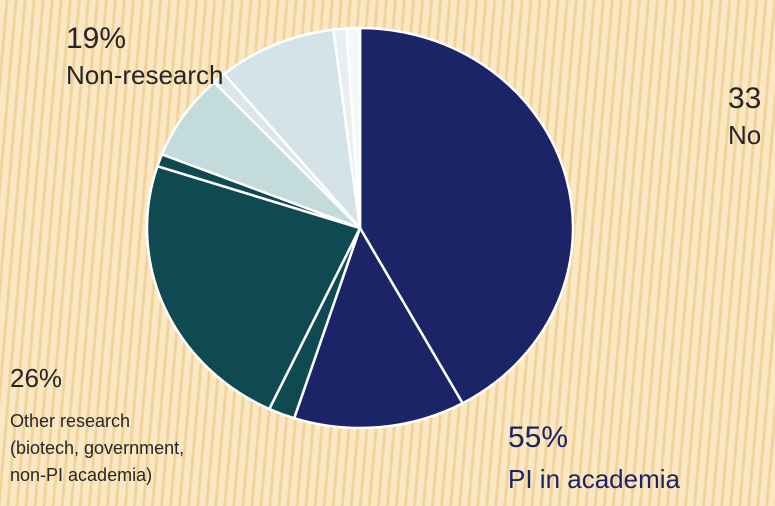  I want to click on annotation-pct: 26%, so click(36, 378).